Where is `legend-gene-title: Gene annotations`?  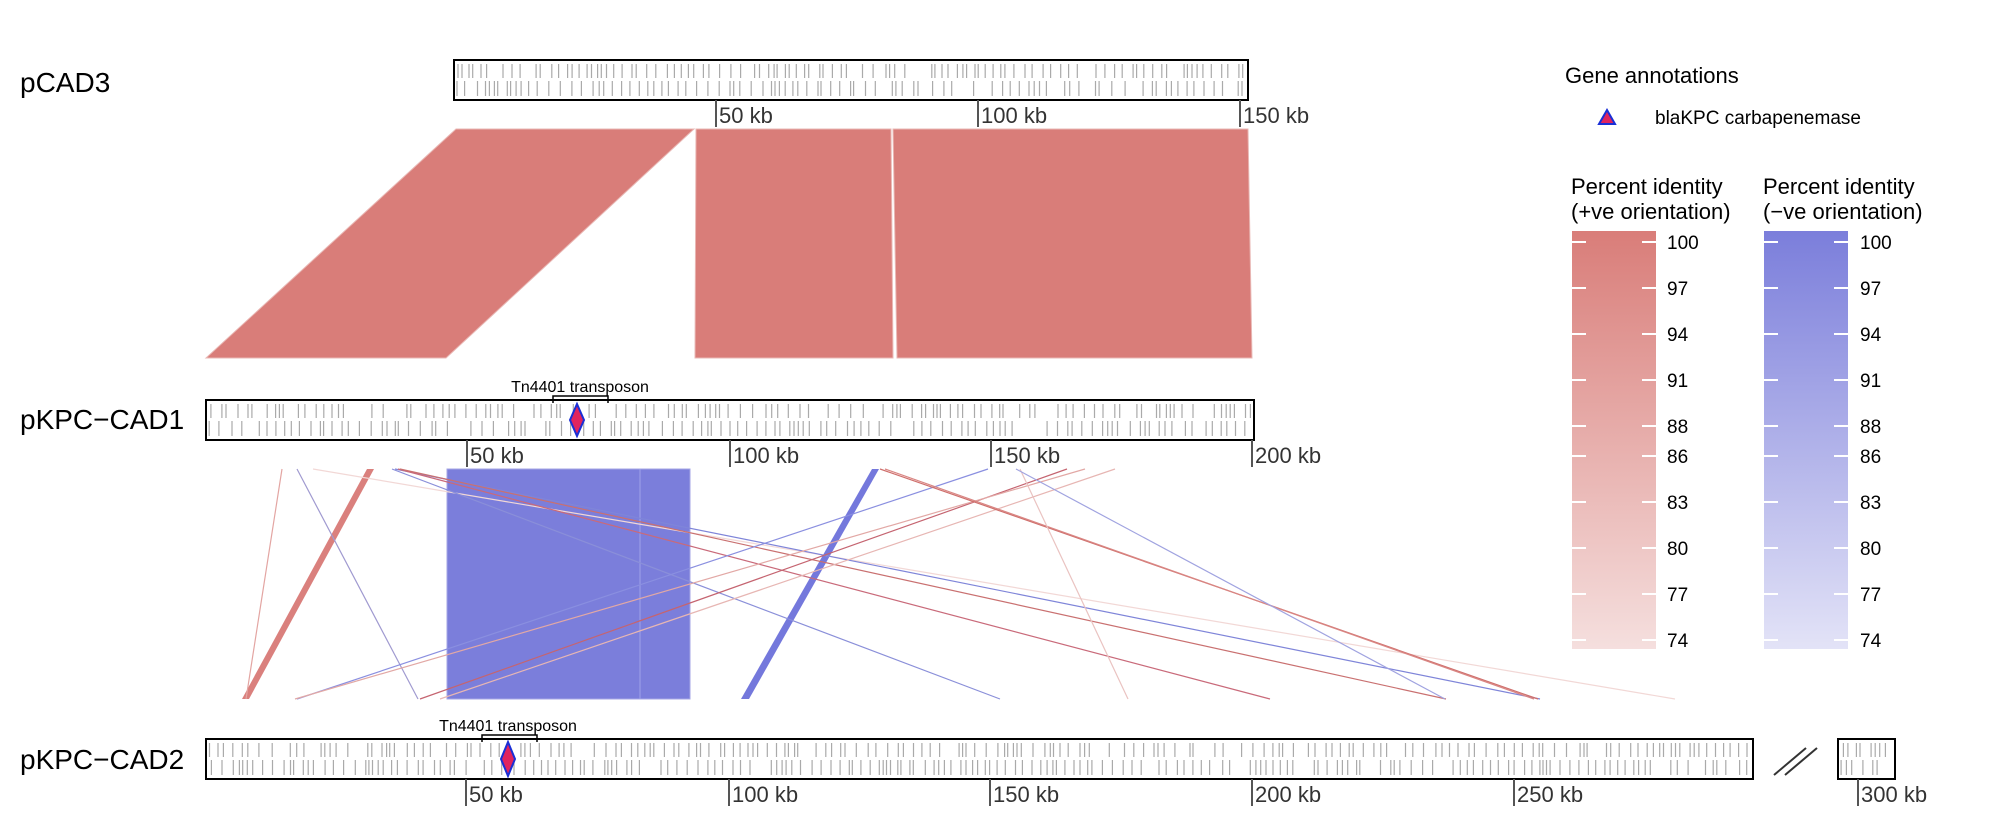 legend-gene-title: Gene annotations is located at coordinates (1652, 75).